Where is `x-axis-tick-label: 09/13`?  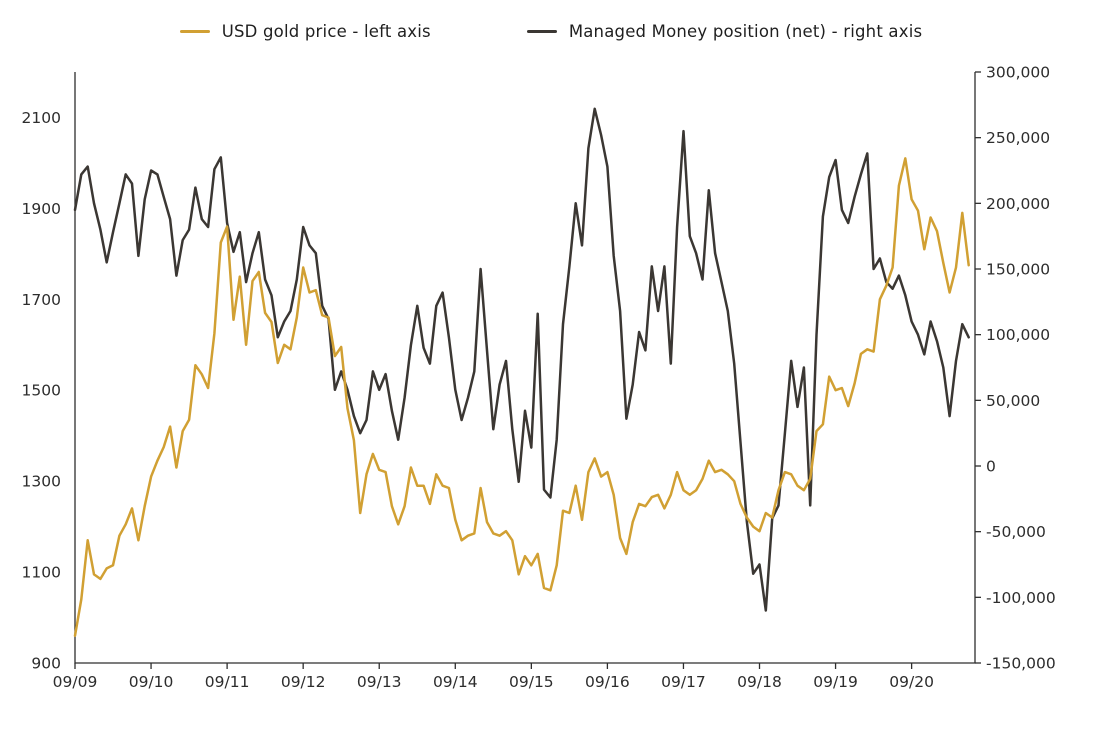
x-axis-tick-label: 09/13 is located at coordinates (379, 682).